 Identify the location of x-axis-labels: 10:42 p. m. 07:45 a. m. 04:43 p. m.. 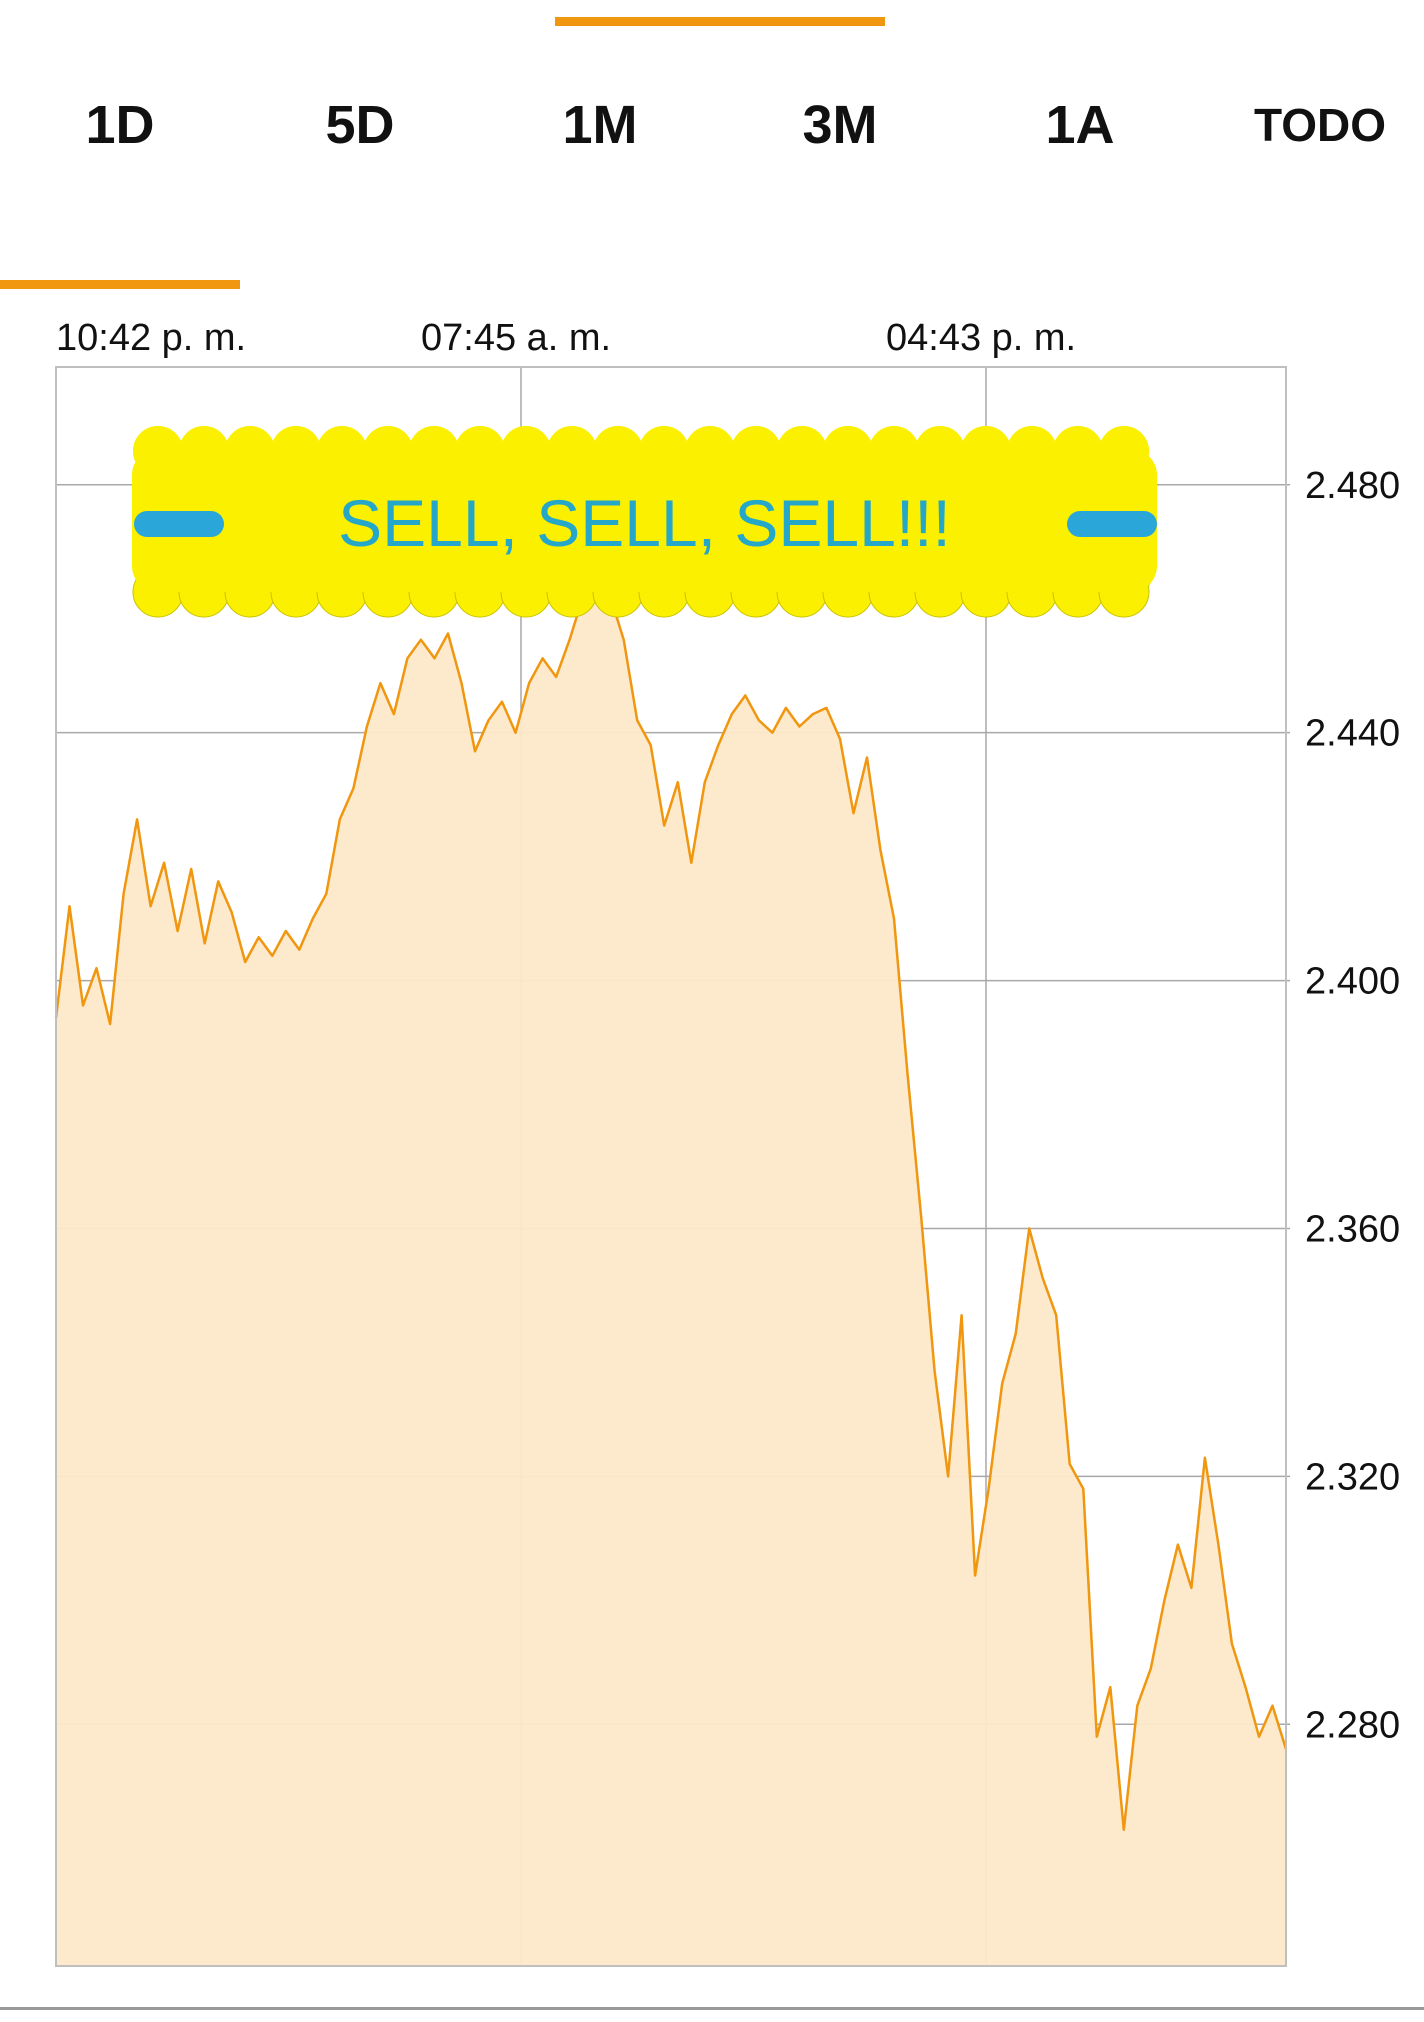
(566, 338).